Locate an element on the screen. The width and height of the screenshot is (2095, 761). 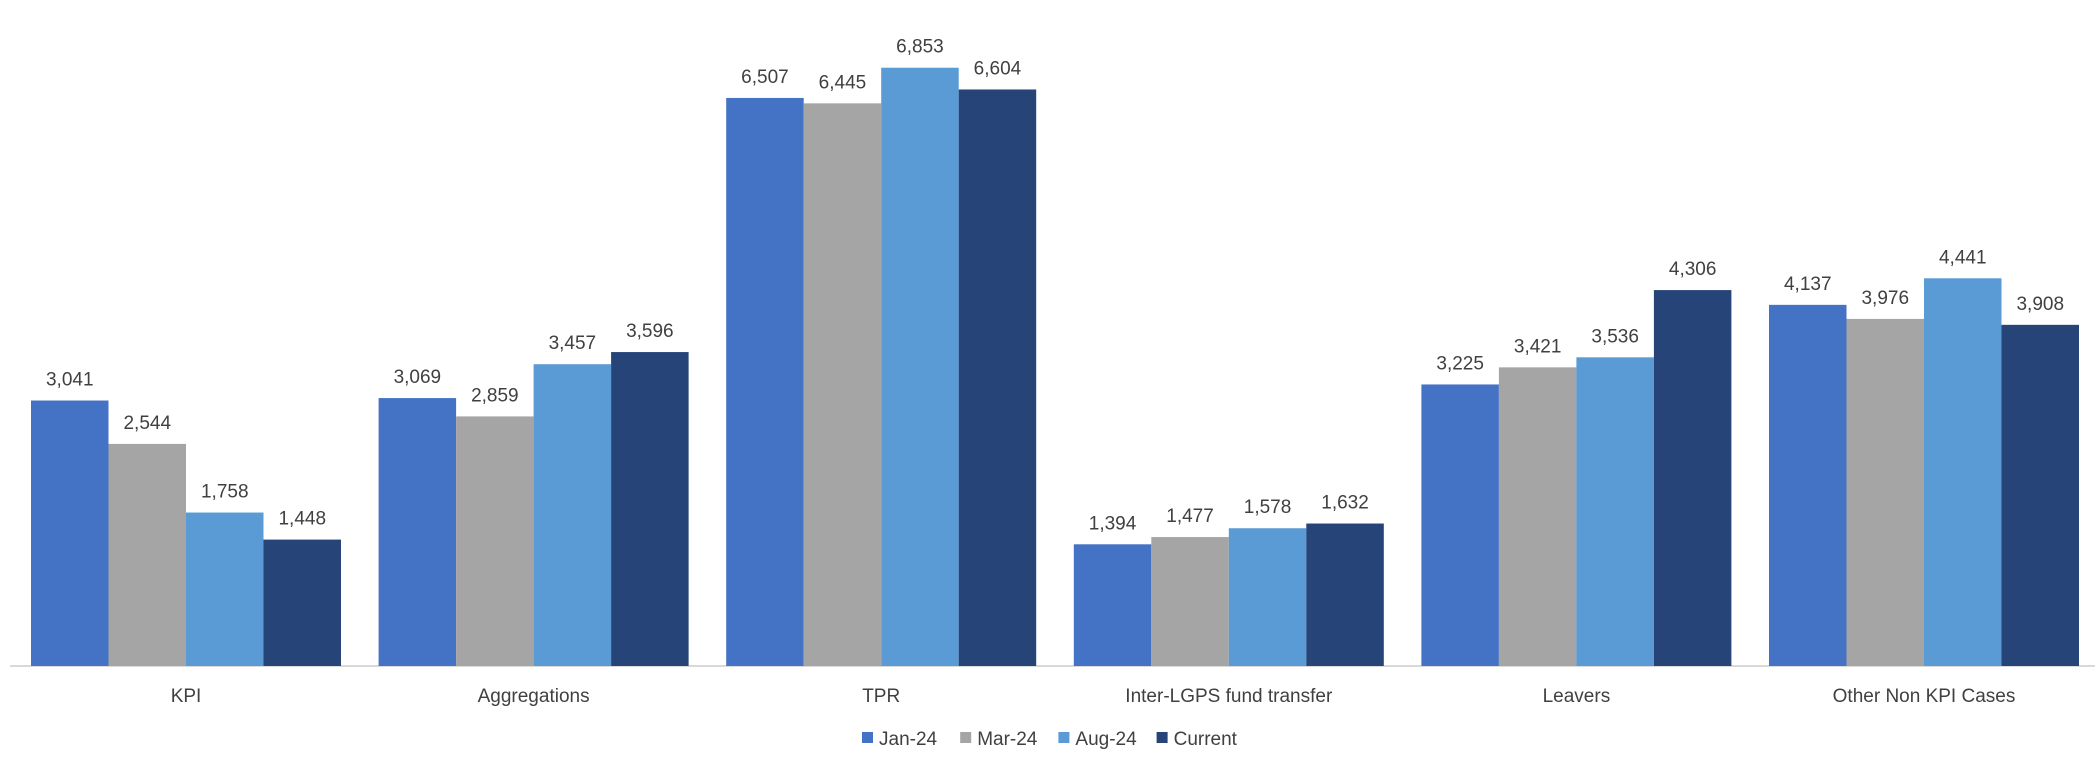
legend-item-current: Current is located at coordinates (1197, 739).